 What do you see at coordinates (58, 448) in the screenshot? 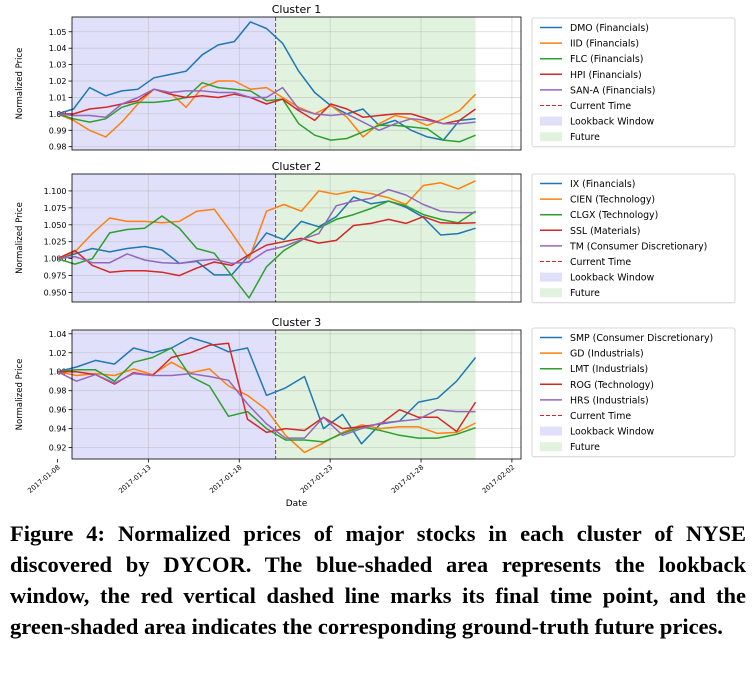
I see `y-tick-label: 0.92` at bounding box center [58, 448].